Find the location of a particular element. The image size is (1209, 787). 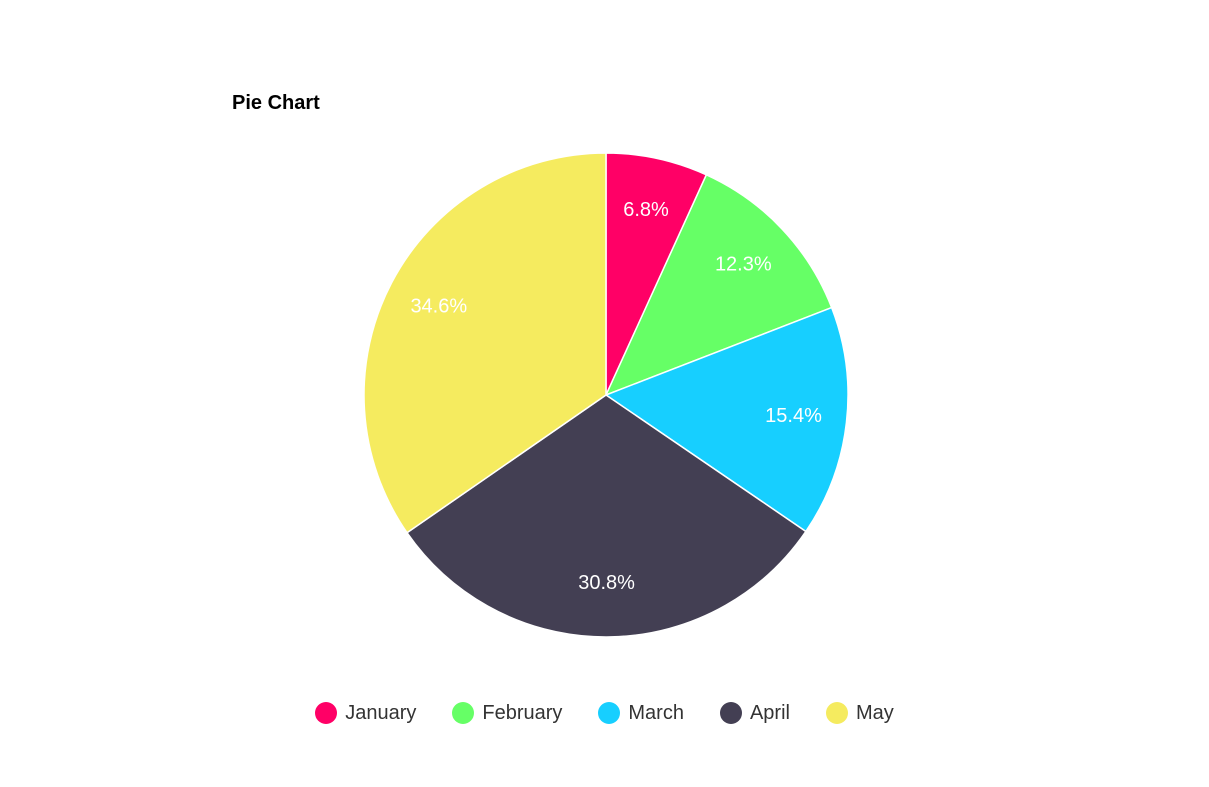

legend-item-april: April is located at coordinates (754, 713).